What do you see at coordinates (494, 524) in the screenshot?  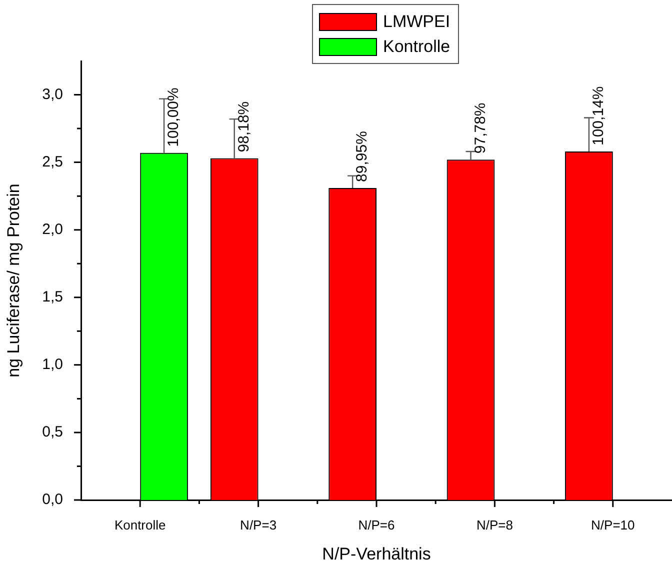 I see `x-tick-label: N/P=8` at bounding box center [494, 524].